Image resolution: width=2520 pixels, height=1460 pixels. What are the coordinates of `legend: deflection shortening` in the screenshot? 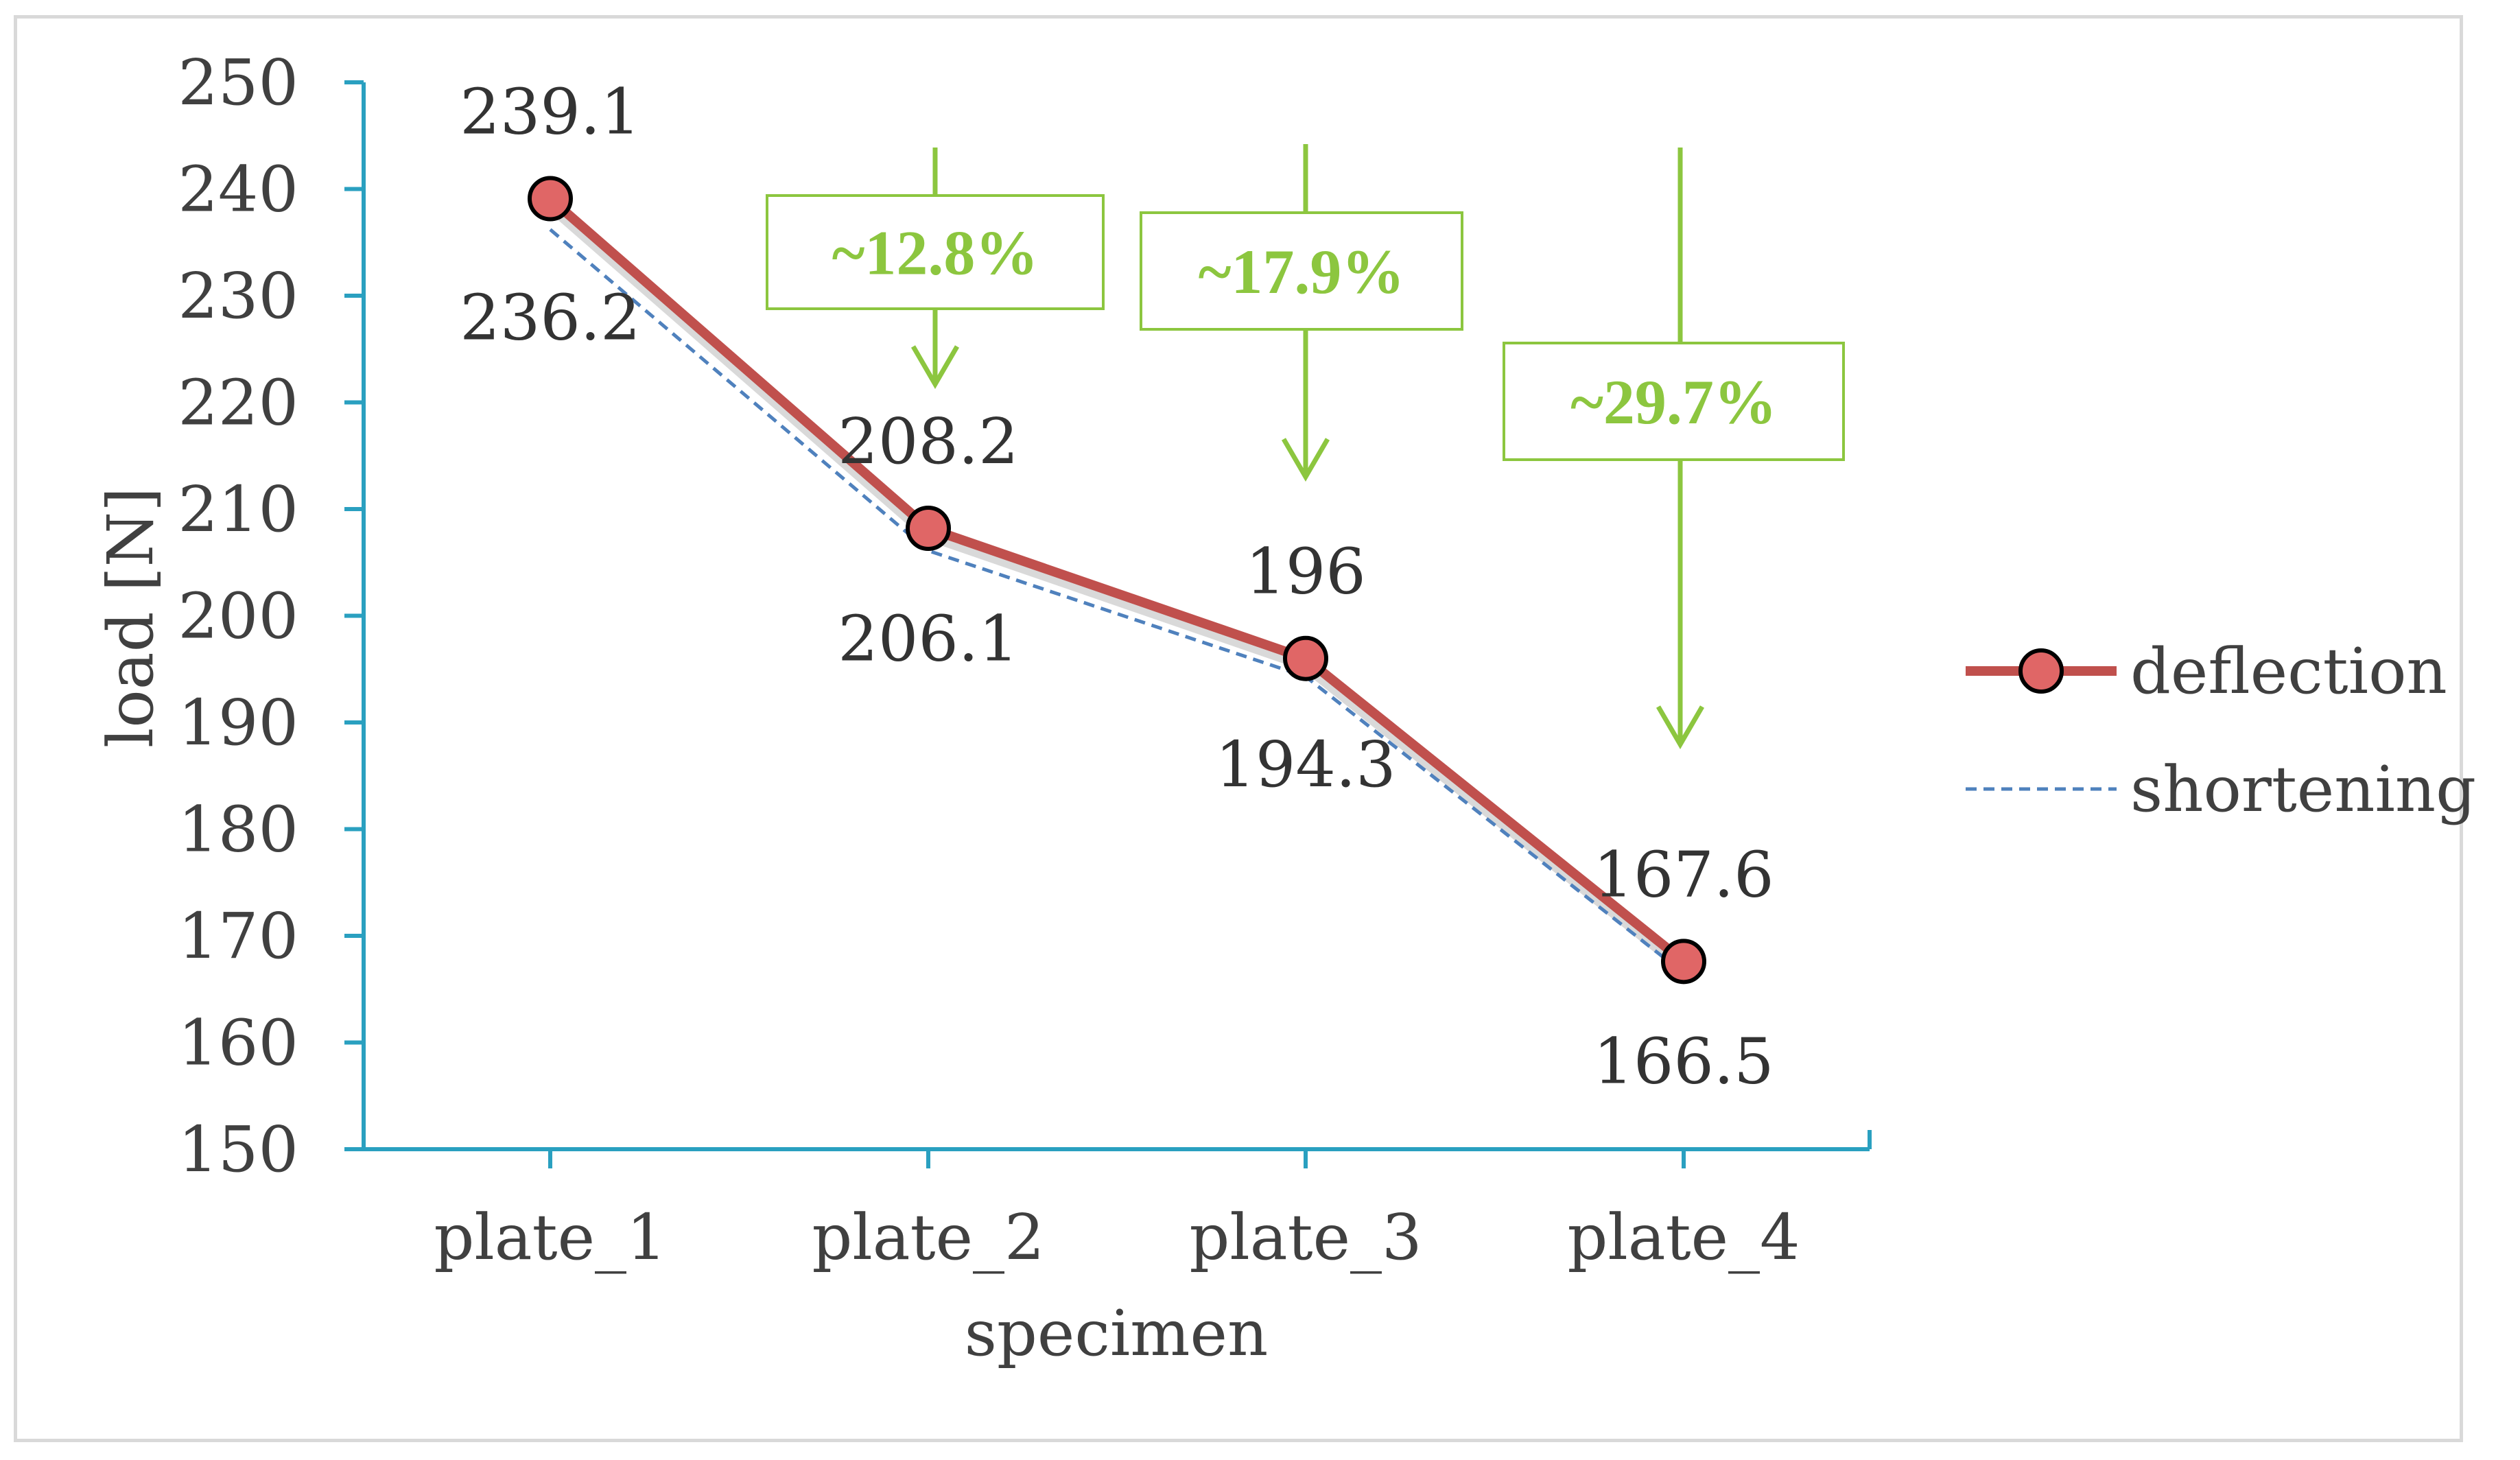 It's located at (2221, 730).